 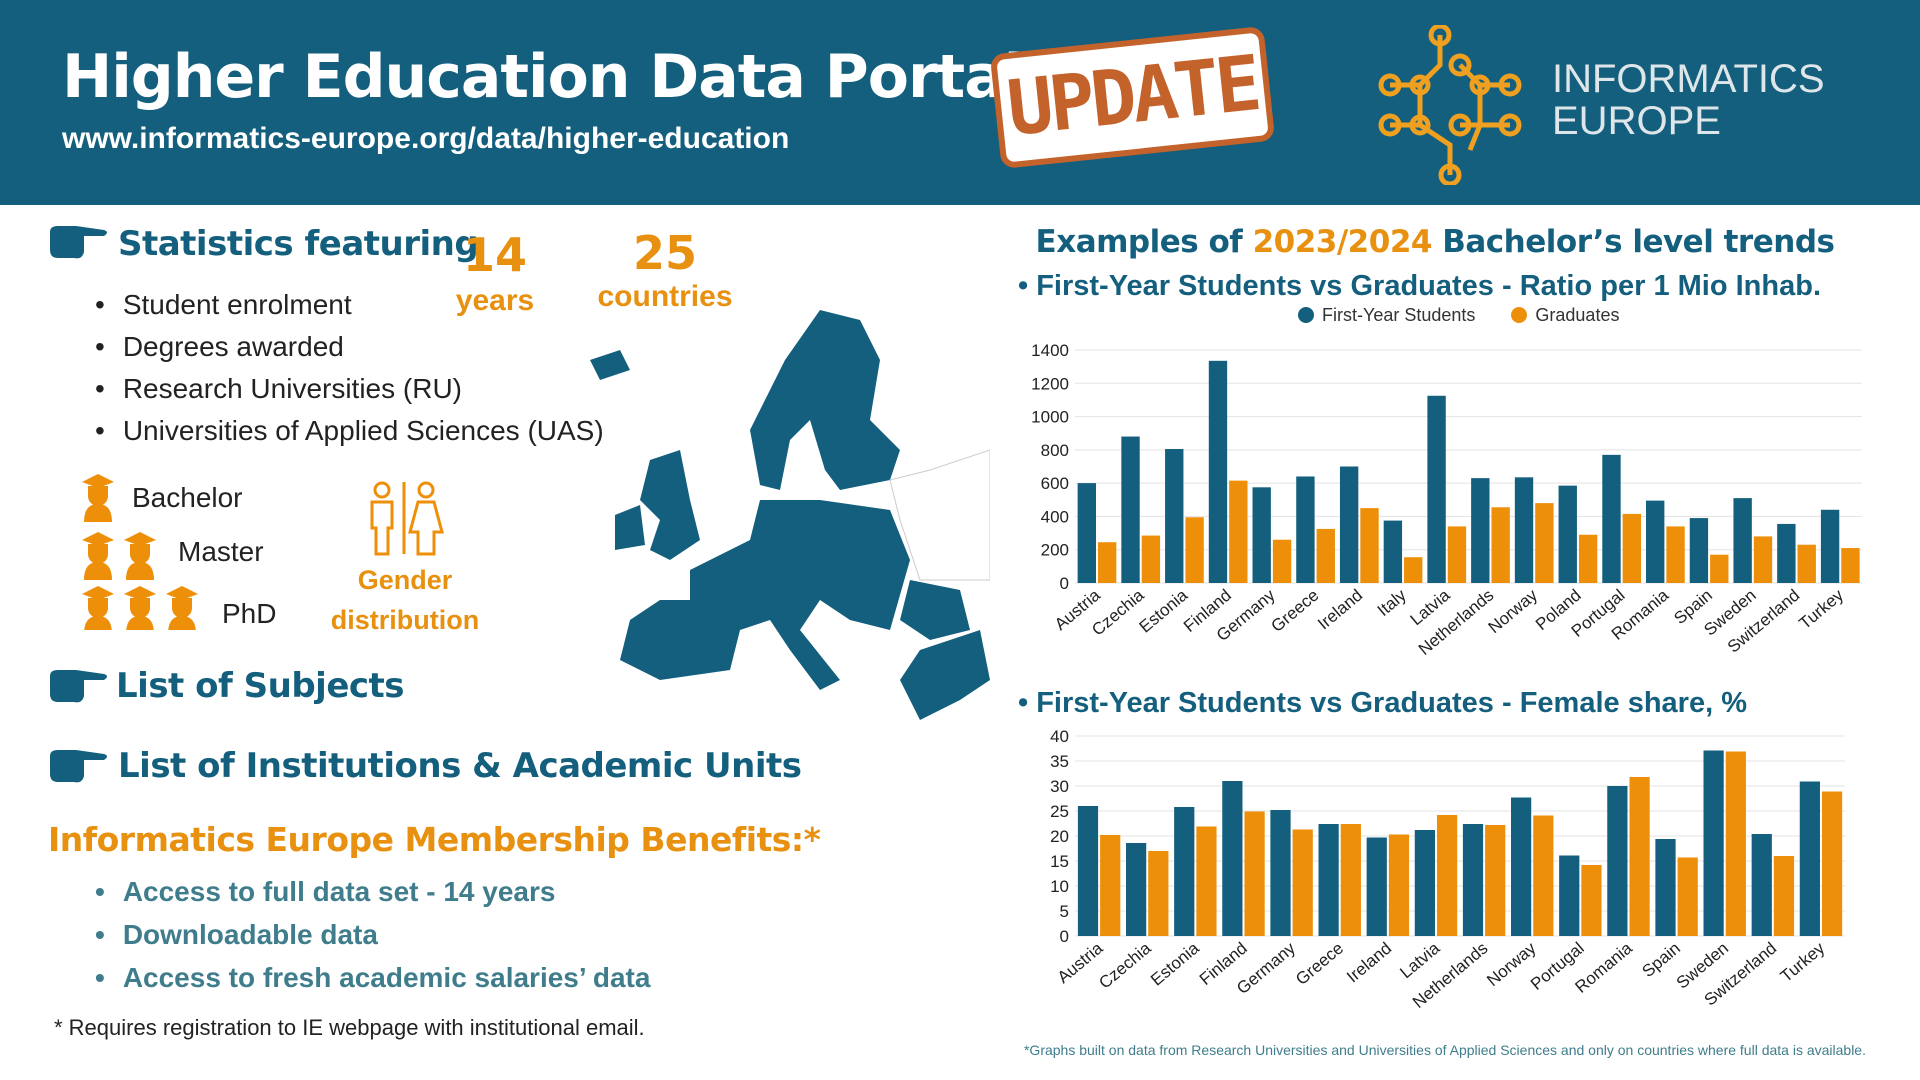 I want to click on x-tick-label: Italy, so click(x=1392, y=602).